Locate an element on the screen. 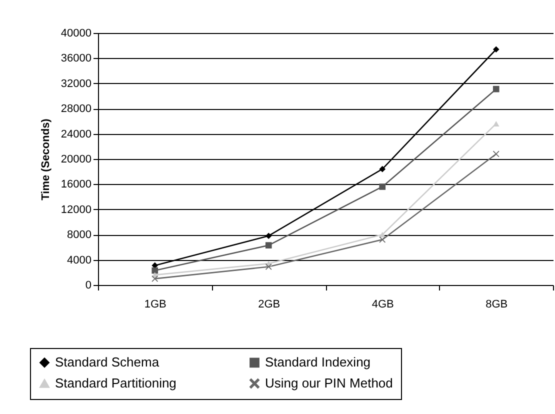  x-tick-label: 2GB is located at coordinates (269, 304).